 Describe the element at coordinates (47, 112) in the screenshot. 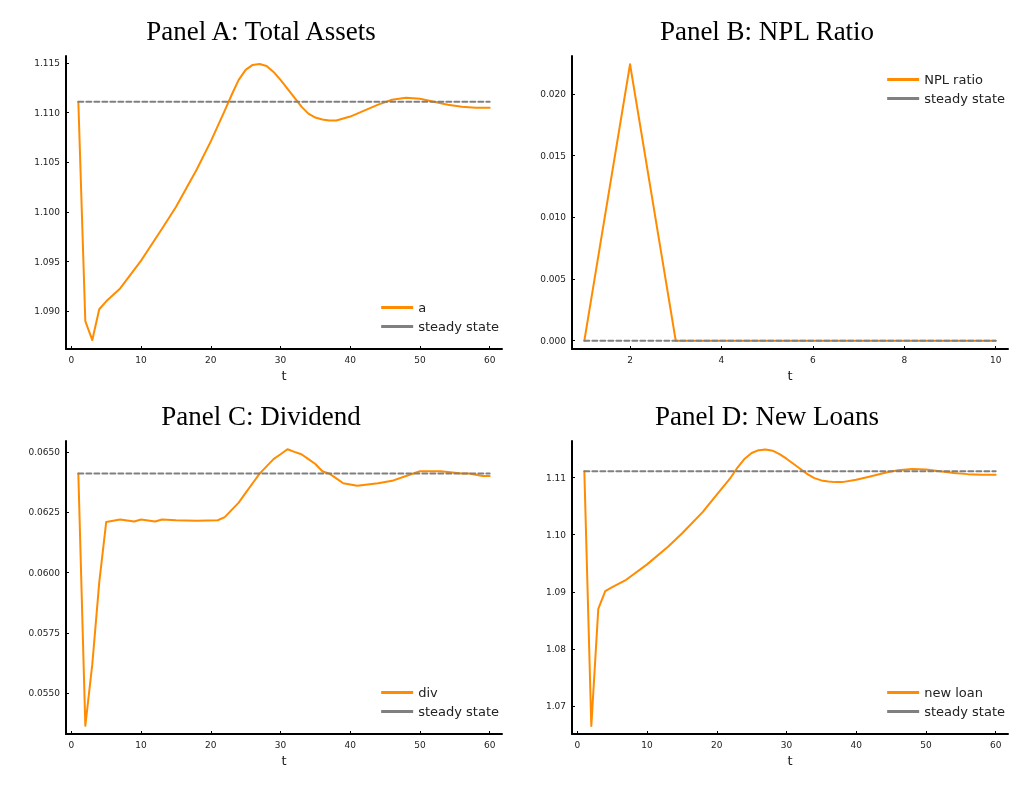

I see `y-tick-label: 1.110` at that location.